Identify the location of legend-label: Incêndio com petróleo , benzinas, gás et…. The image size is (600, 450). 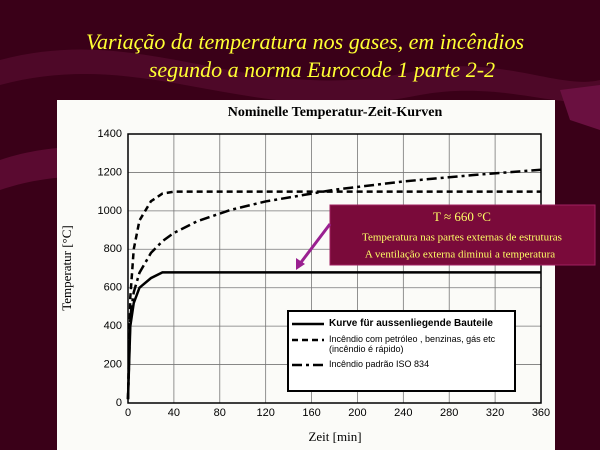
(412, 344).